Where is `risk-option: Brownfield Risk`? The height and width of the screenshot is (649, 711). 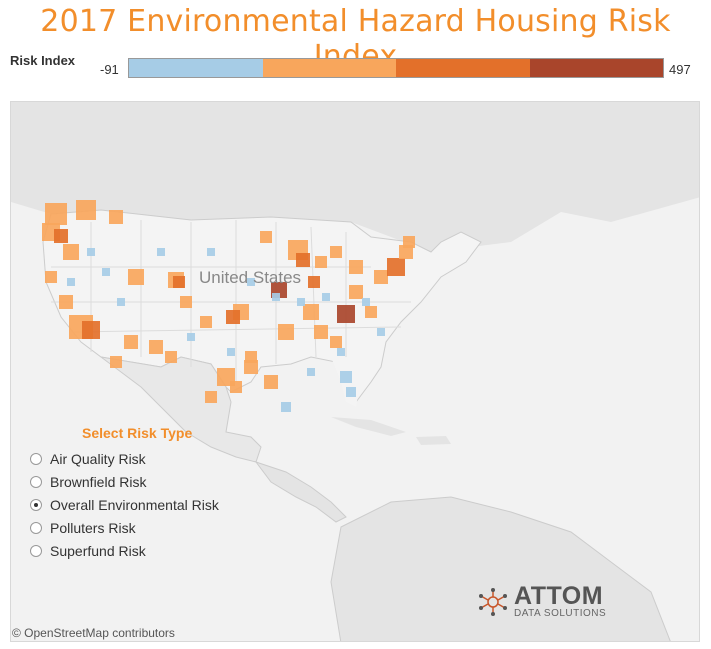 risk-option: Brownfield Risk is located at coordinates (124, 481).